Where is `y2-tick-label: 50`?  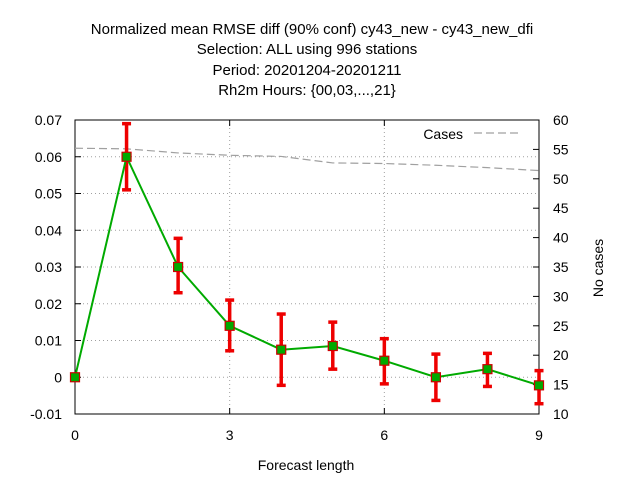 y2-tick-label: 50 is located at coordinates (561, 179).